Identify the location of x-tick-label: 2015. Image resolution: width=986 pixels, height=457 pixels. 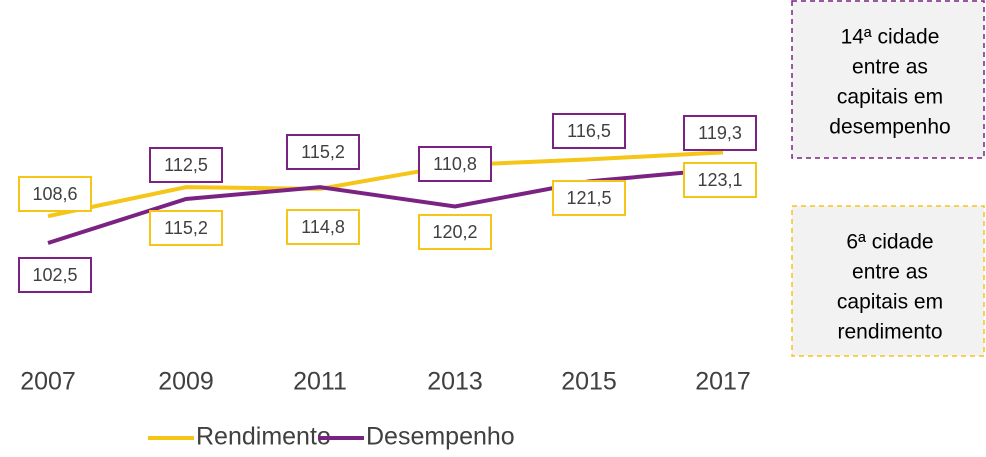
(589, 382).